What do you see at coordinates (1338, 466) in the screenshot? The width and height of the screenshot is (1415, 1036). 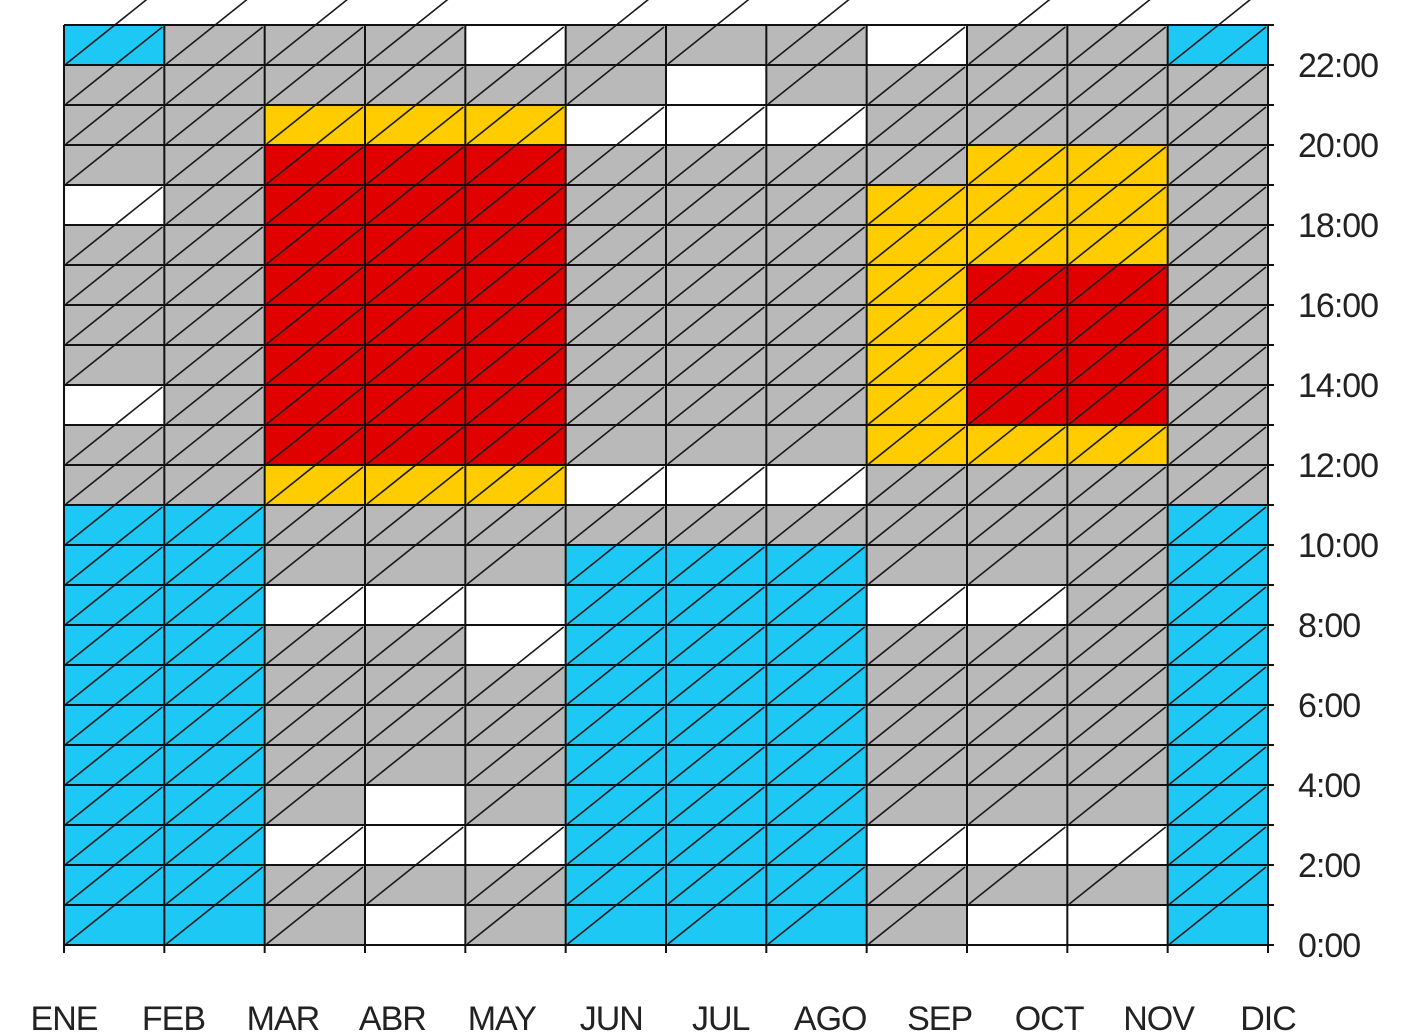 I see `y-tick-label: 12:00` at bounding box center [1338, 466].